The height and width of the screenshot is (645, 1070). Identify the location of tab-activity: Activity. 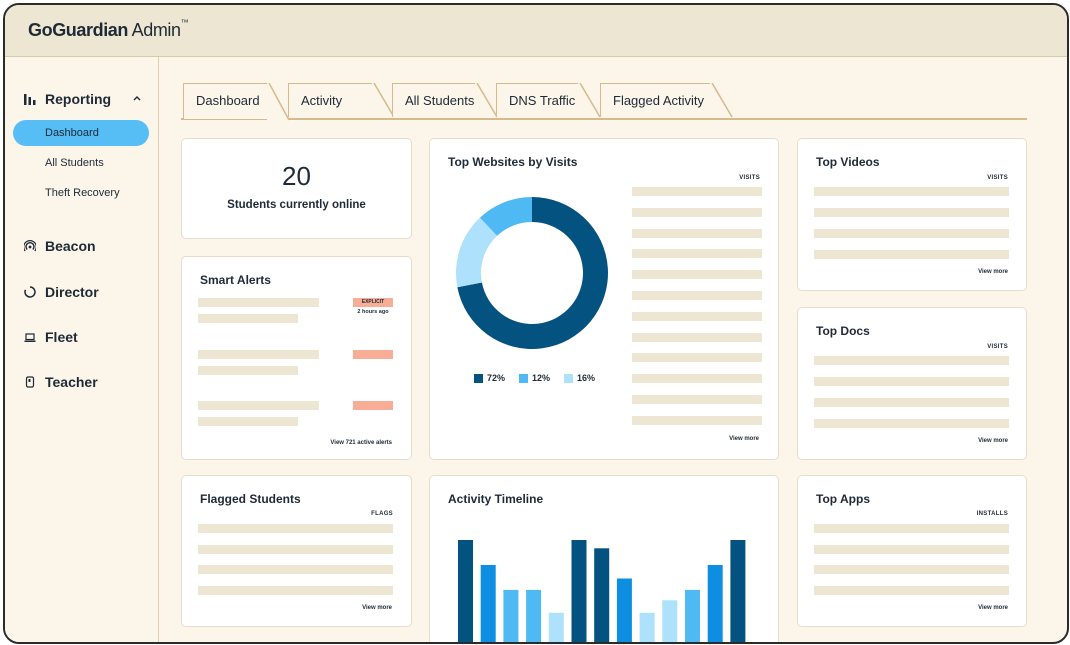
(341, 99).